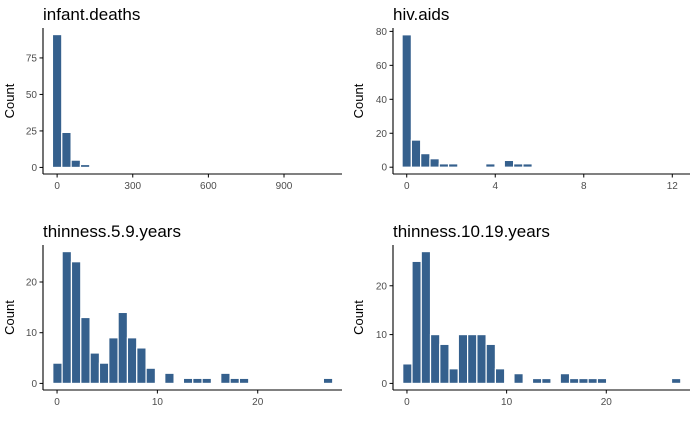 Image resolution: width=700 pixels, height=437 pixels. What do you see at coordinates (673, 186) in the screenshot?
I see `x-tick-label: 12` at bounding box center [673, 186].